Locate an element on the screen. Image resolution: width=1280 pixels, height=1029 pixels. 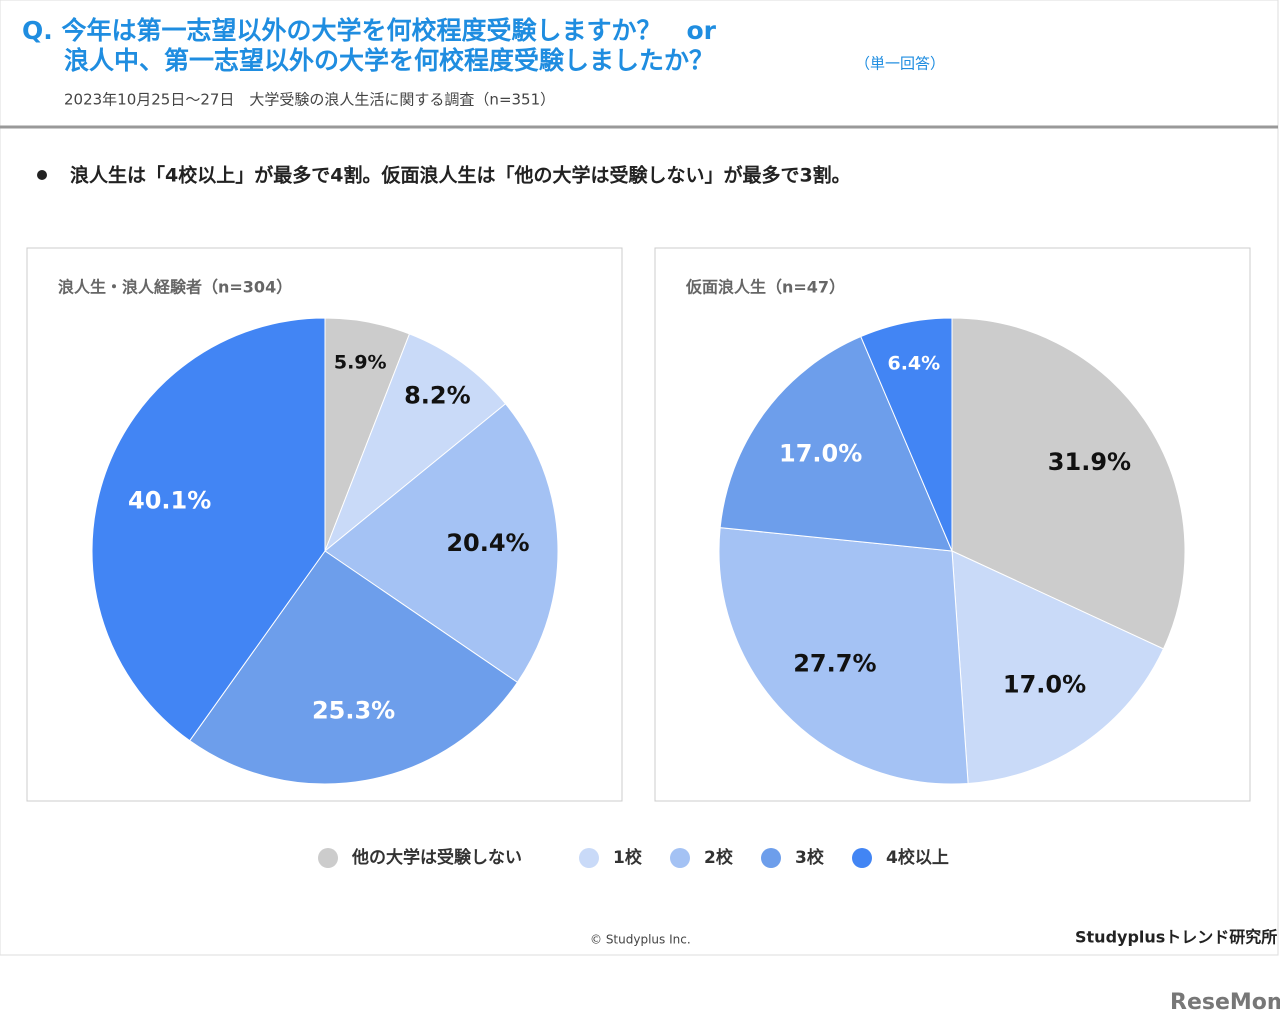
bullet is located at coordinates (42, 175).